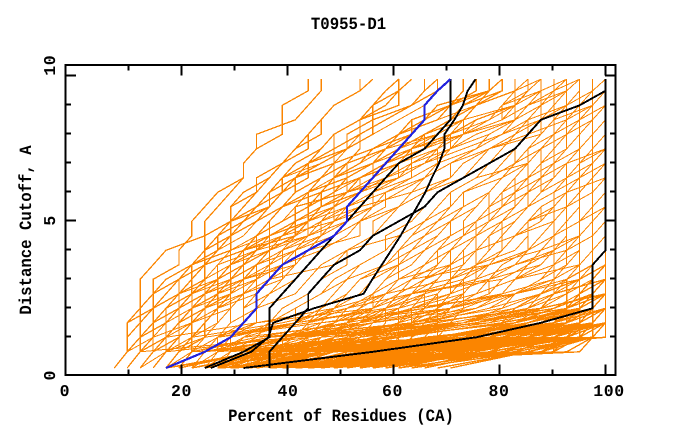 Image resolution: width=680 pixels, height=440 pixels. What do you see at coordinates (50, 220) in the screenshot?
I see `svg-text: 5` at bounding box center [50, 220].